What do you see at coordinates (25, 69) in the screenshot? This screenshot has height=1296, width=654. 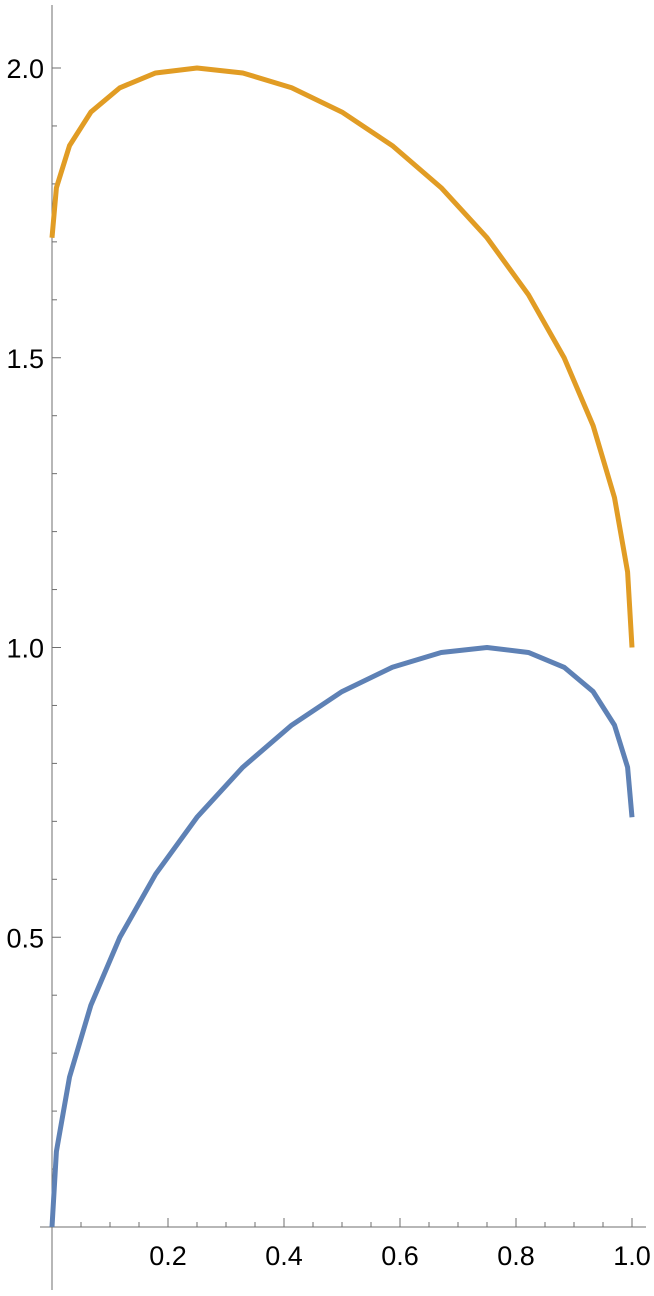 I see `y-tick-label: 2.0` at bounding box center [25, 69].